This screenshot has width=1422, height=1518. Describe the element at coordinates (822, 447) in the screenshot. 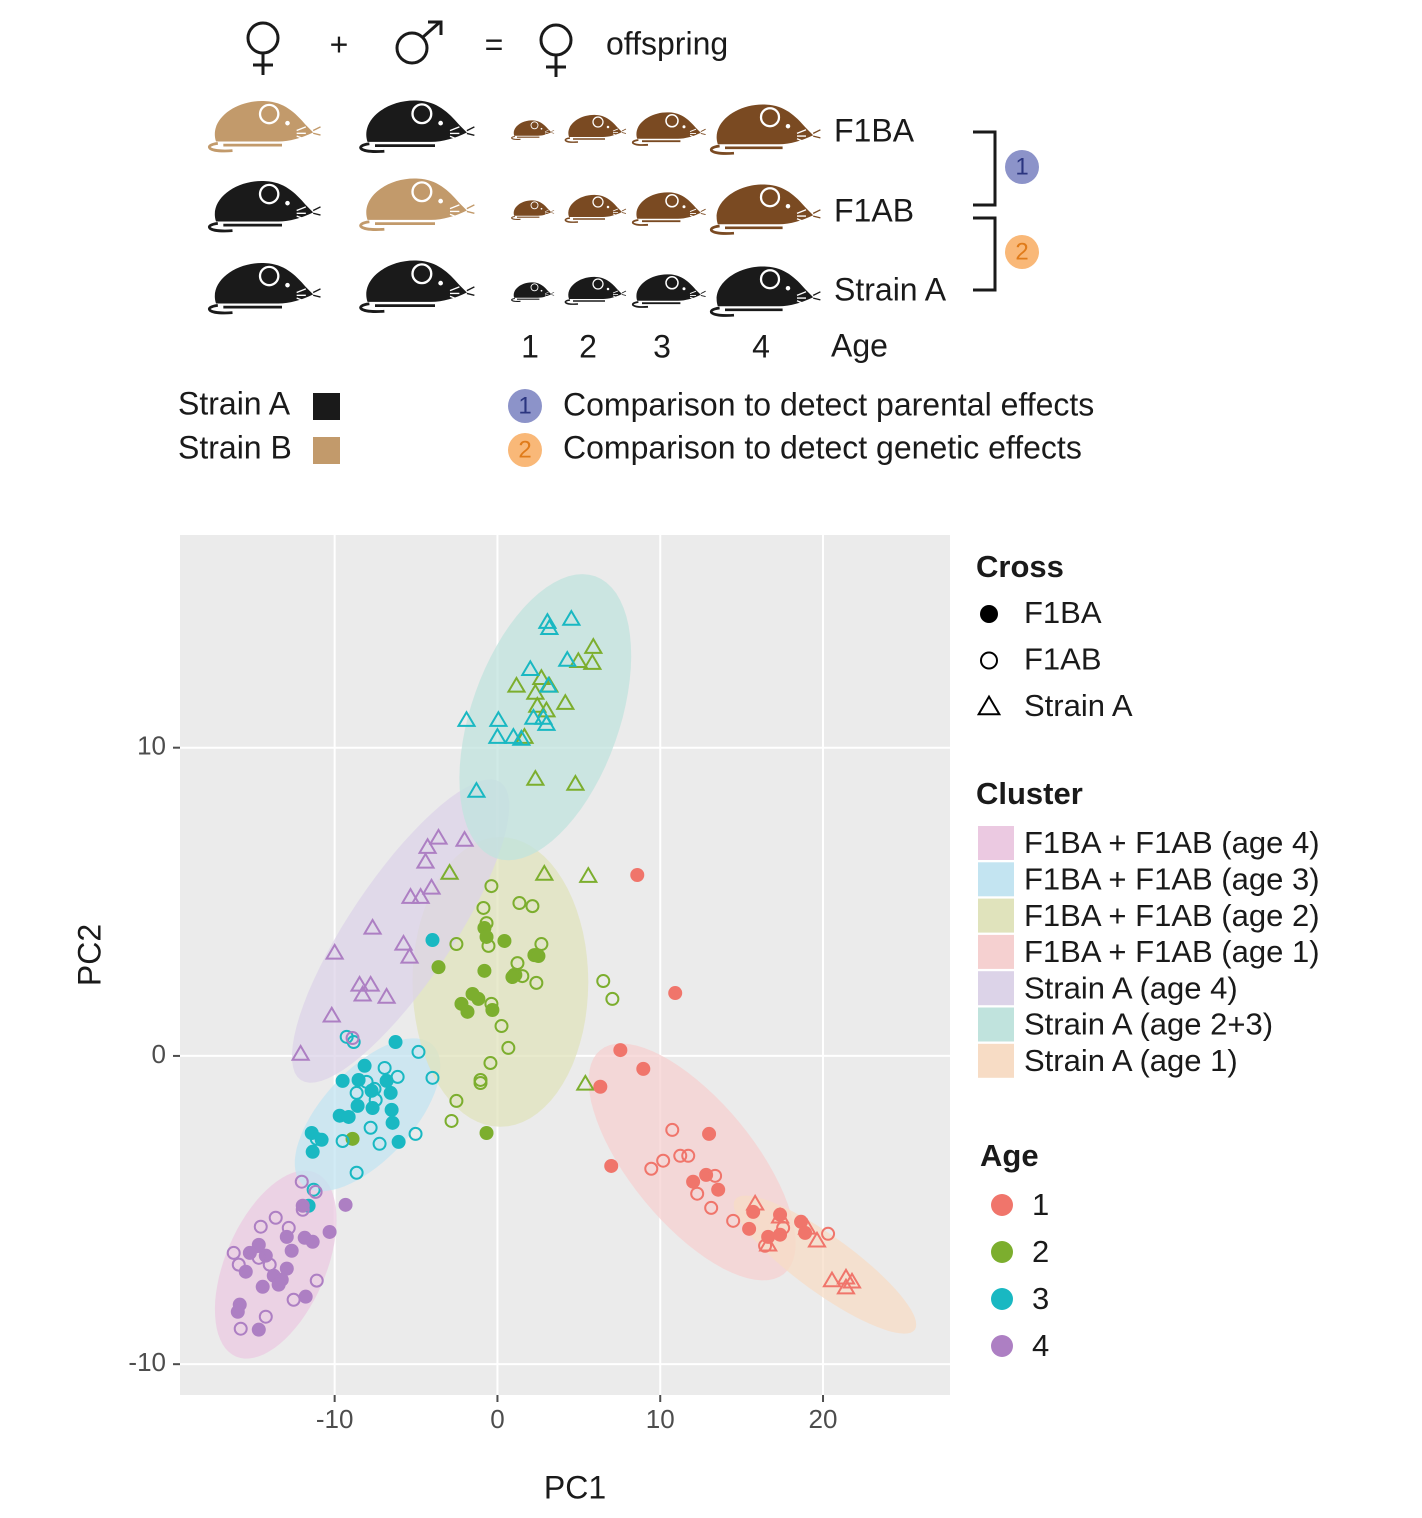

I see `comparison-label: Comparison to detect genetic effects` at that location.